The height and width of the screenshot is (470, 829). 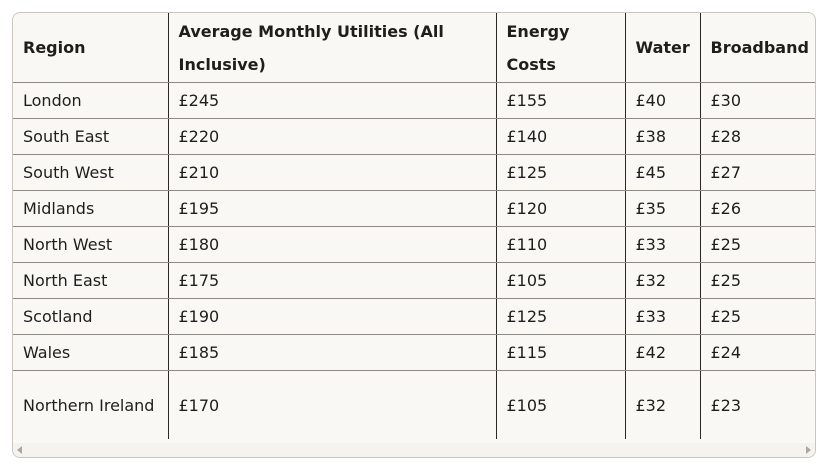 What do you see at coordinates (19, 450) in the screenshot?
I see `chevron-left-icon` at bounding box center [19, 450].